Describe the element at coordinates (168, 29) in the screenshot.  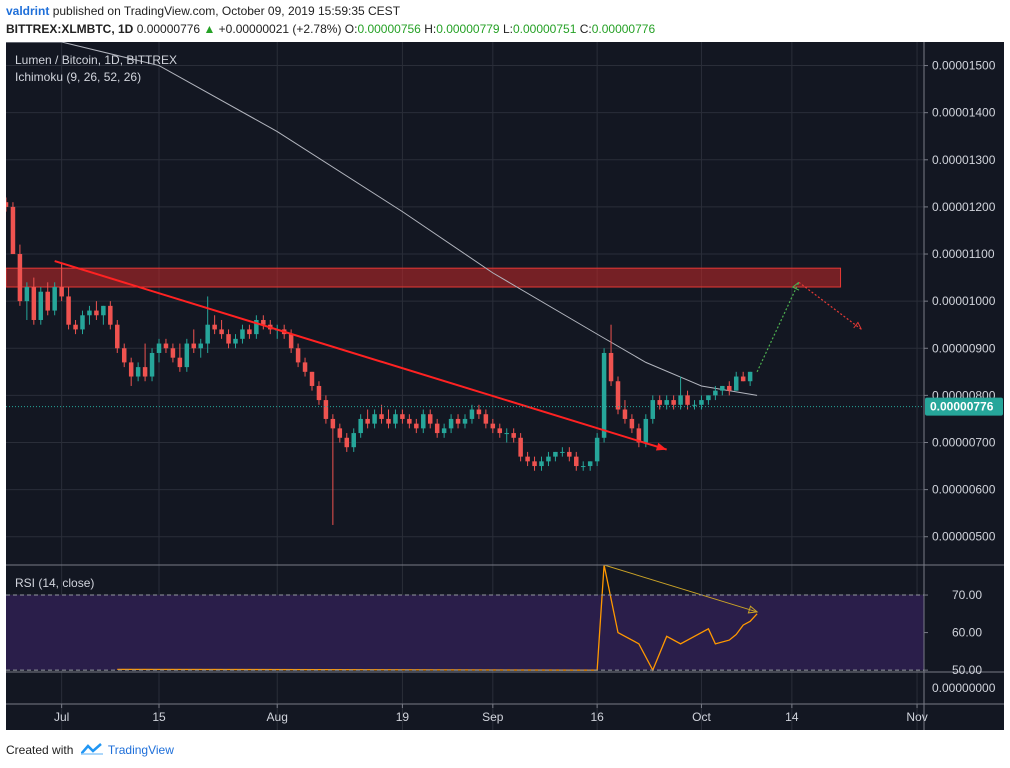
I see `last-price: 0.00000776` at that location.